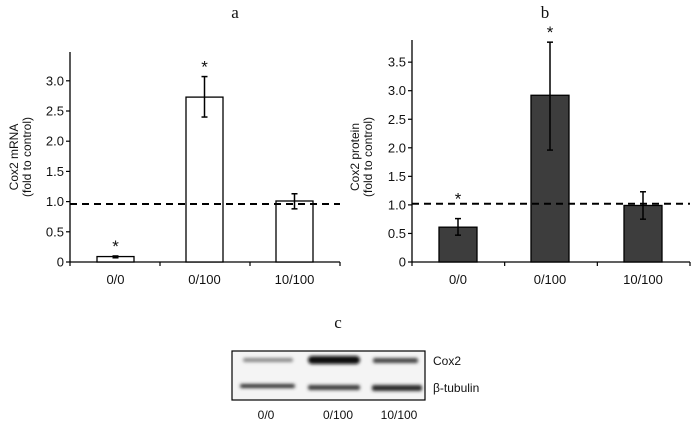 The image size is (696, 427). What do you see at coordinates (355, 157) in the screenshot?
I see `y-axis-label: Cox2 protein` at bounding box center [355, 157].